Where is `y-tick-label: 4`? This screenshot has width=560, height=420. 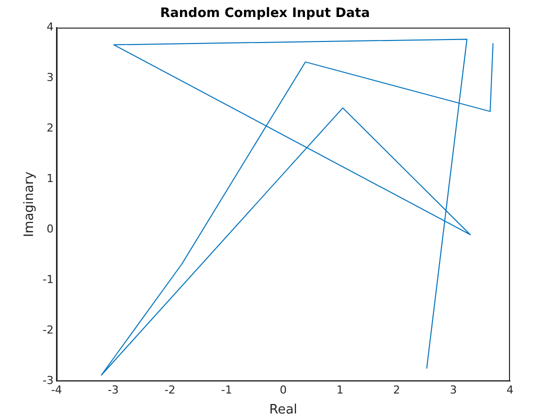 y-tick-label: 4 is located at coordinates (50, 27).